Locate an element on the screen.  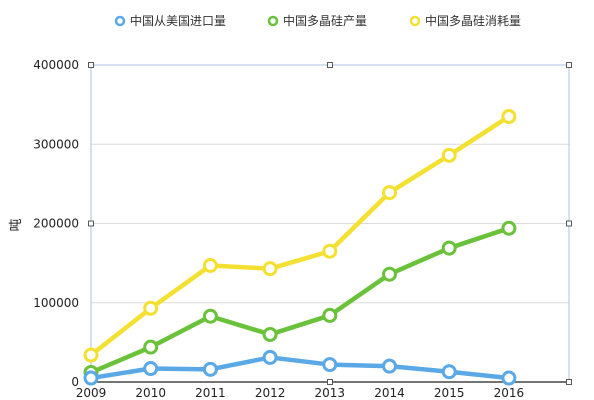
legend: 中国从美国进口量 中国多晶硅产量 中国多晶硅消耗量 is located at coordinates (317, 20).